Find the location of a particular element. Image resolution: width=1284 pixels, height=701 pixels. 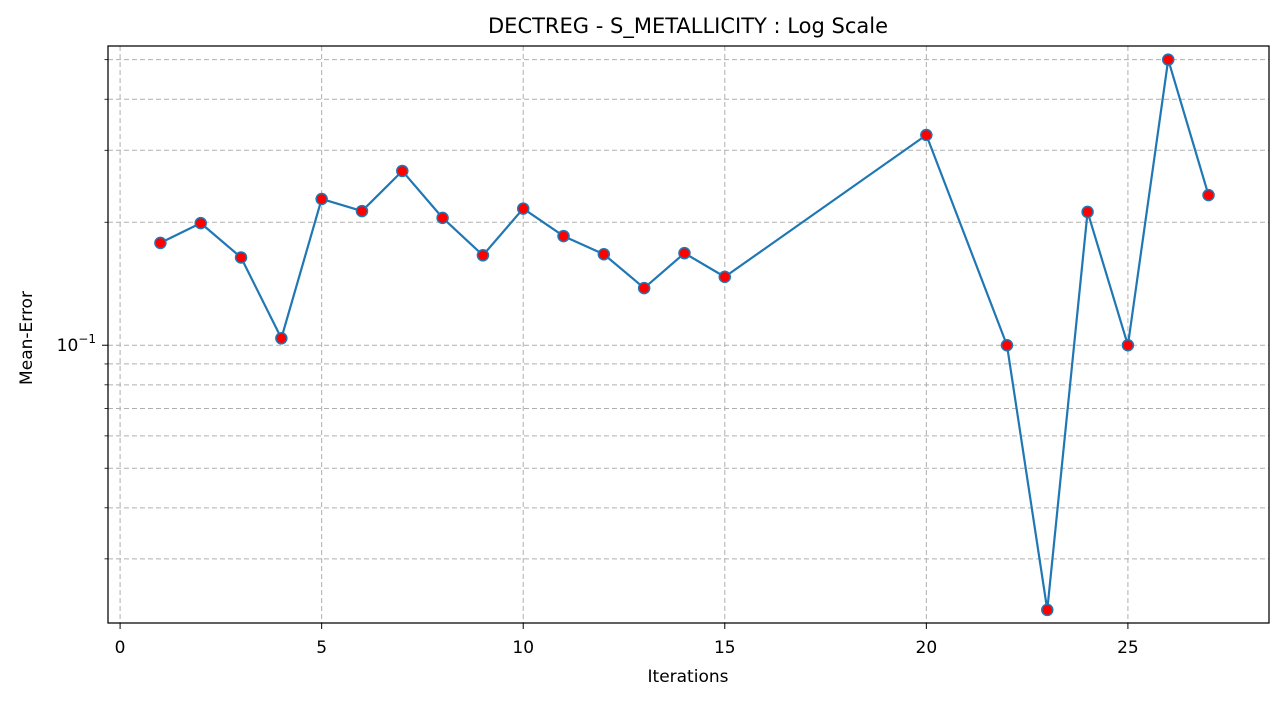

x-tick-label: 25 is located at coordinates (1128, 648).